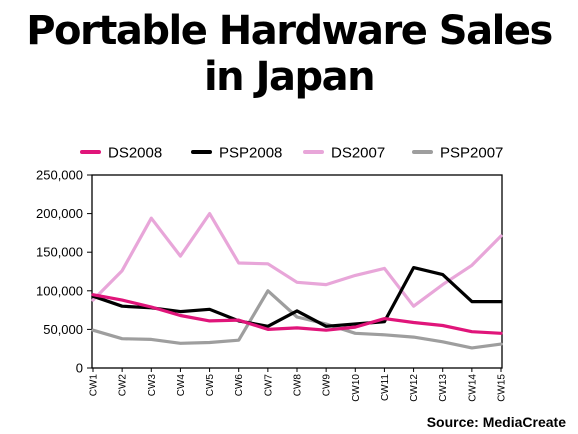 The height and width of the screenshot is (434, 578). What do you see at coordinates (59, 290) in the screenshot?
I see `y-tick-label: 100,000` at bounding box center [59, 290].